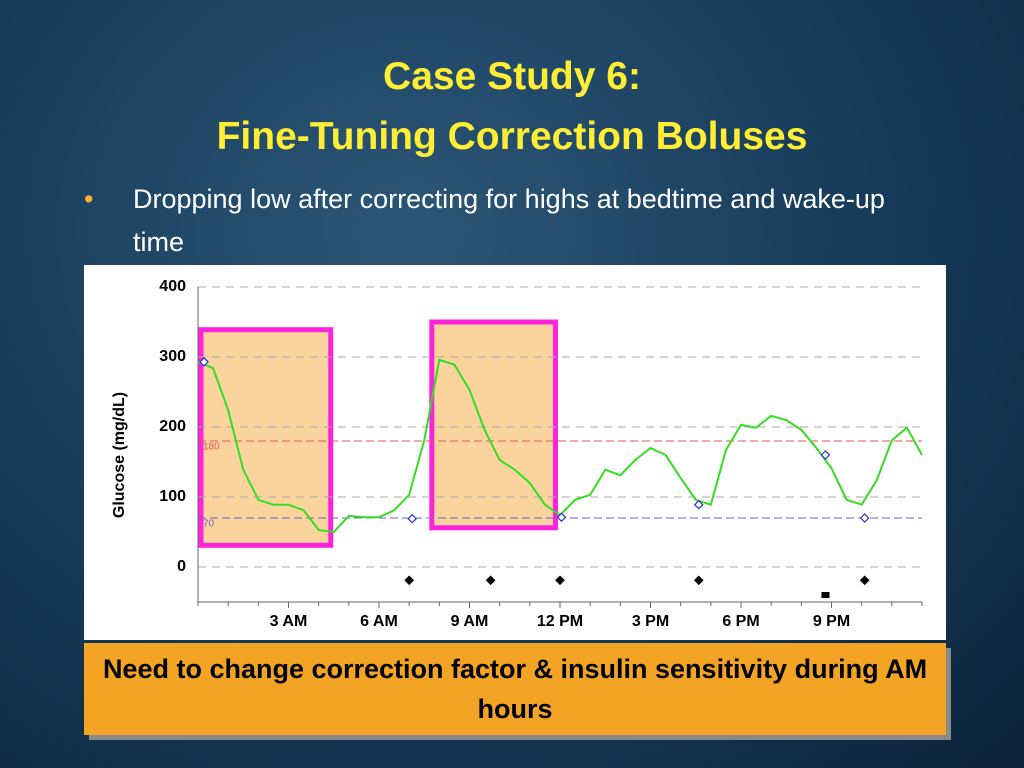 The height and width of the screenshot is (768, 1024). What do you see at coordinates (825, 595) in the screenshot?
I see `event-marker` at bounding box center [825, 595].